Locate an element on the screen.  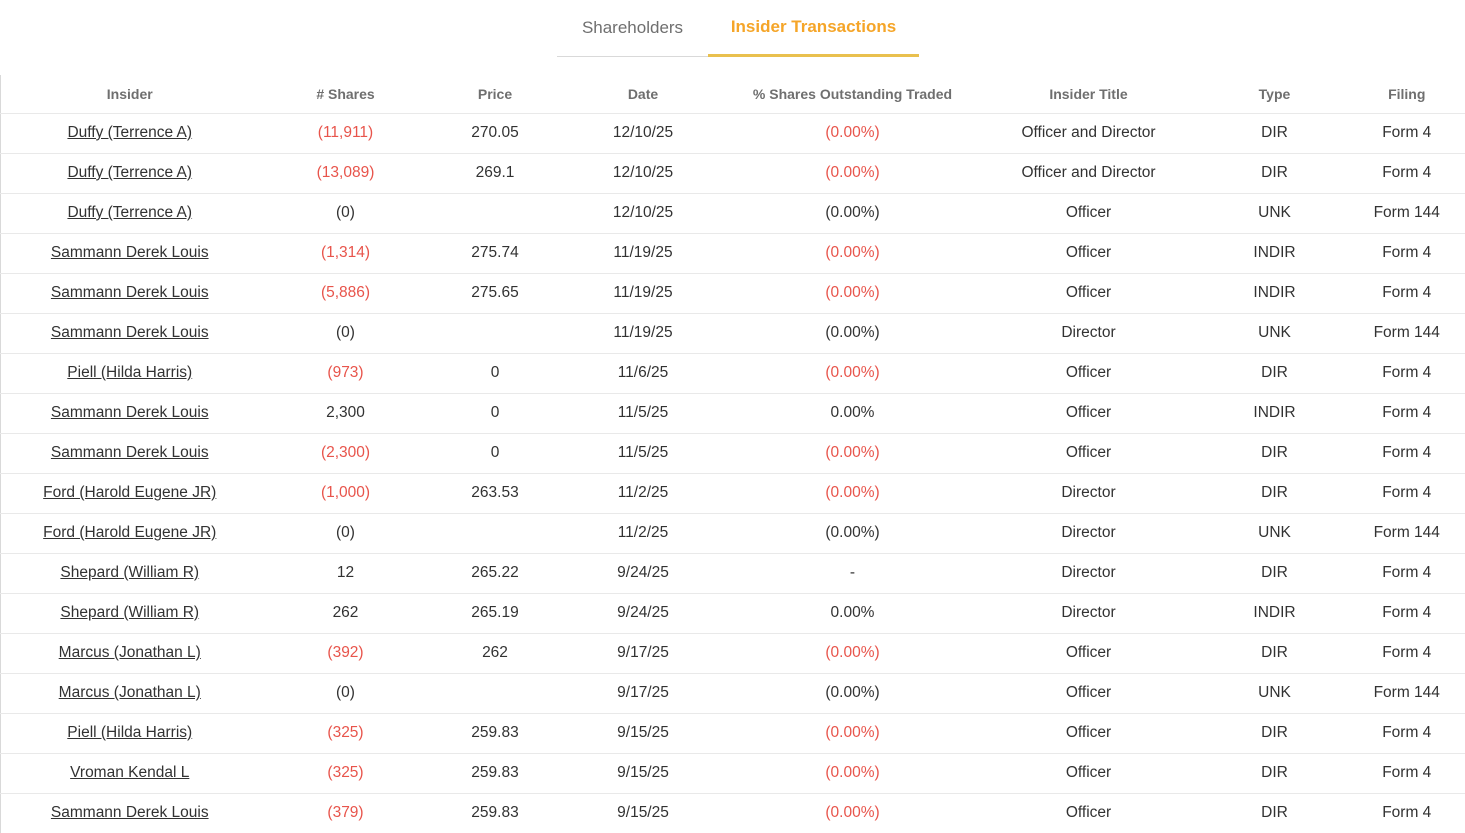
cell-num-shares: (1,000) is located at coordinates (345, 492).